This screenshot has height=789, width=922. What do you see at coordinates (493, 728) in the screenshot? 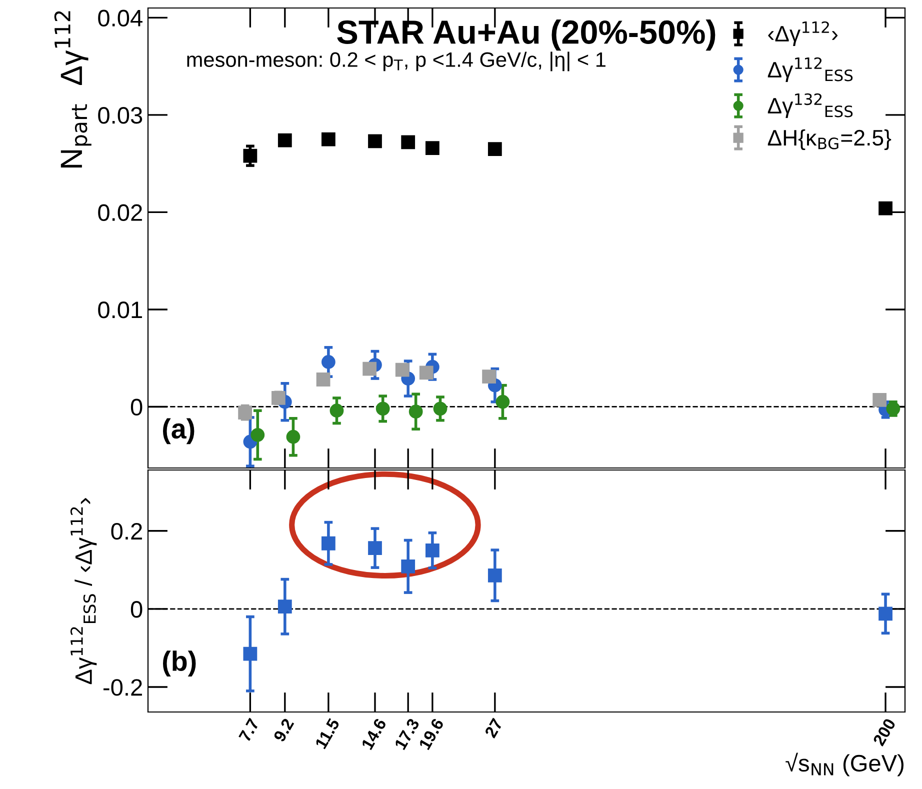
I see `x-tick-label: 27` at bounding box center [493, 728].